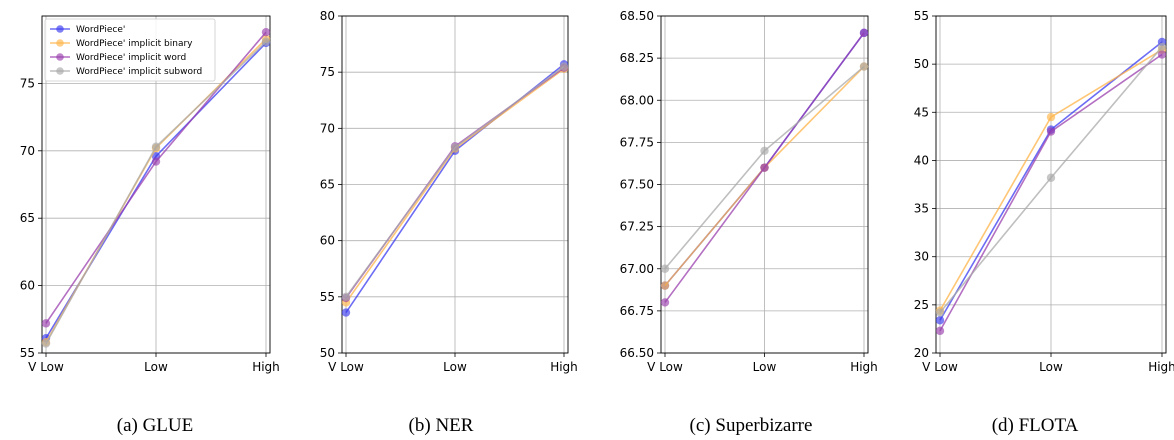 The width and height of the screenshot is (1174, 440). I want to click on y-tick-label: 68.25, so click(637, 58).